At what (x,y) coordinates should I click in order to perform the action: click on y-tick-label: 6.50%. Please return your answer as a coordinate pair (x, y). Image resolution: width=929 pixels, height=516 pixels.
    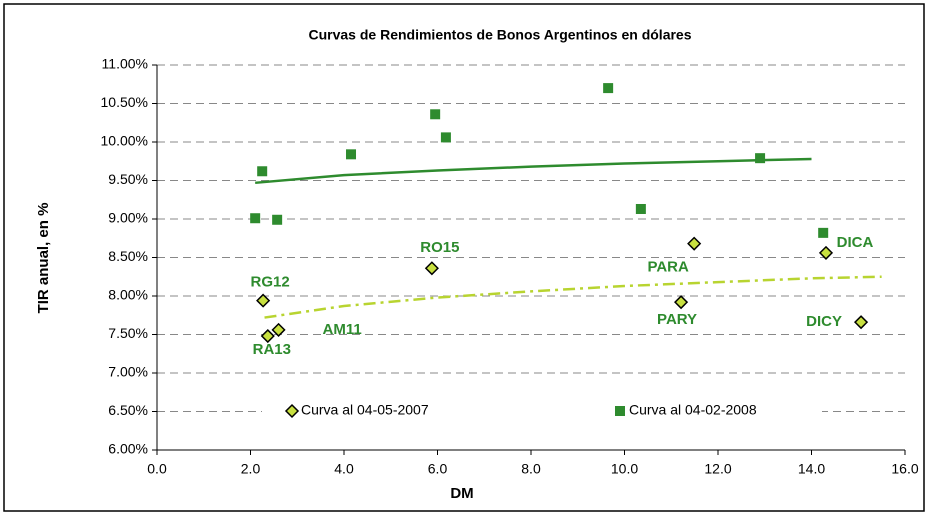
    Looking at the image, I should click on (128, 410).